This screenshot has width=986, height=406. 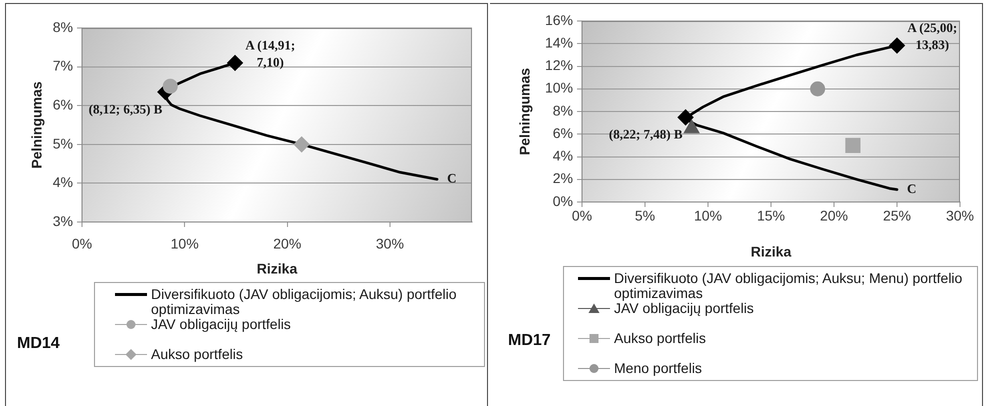 I want to click on y-tick-label: 7%, so click(x=62, y=66).